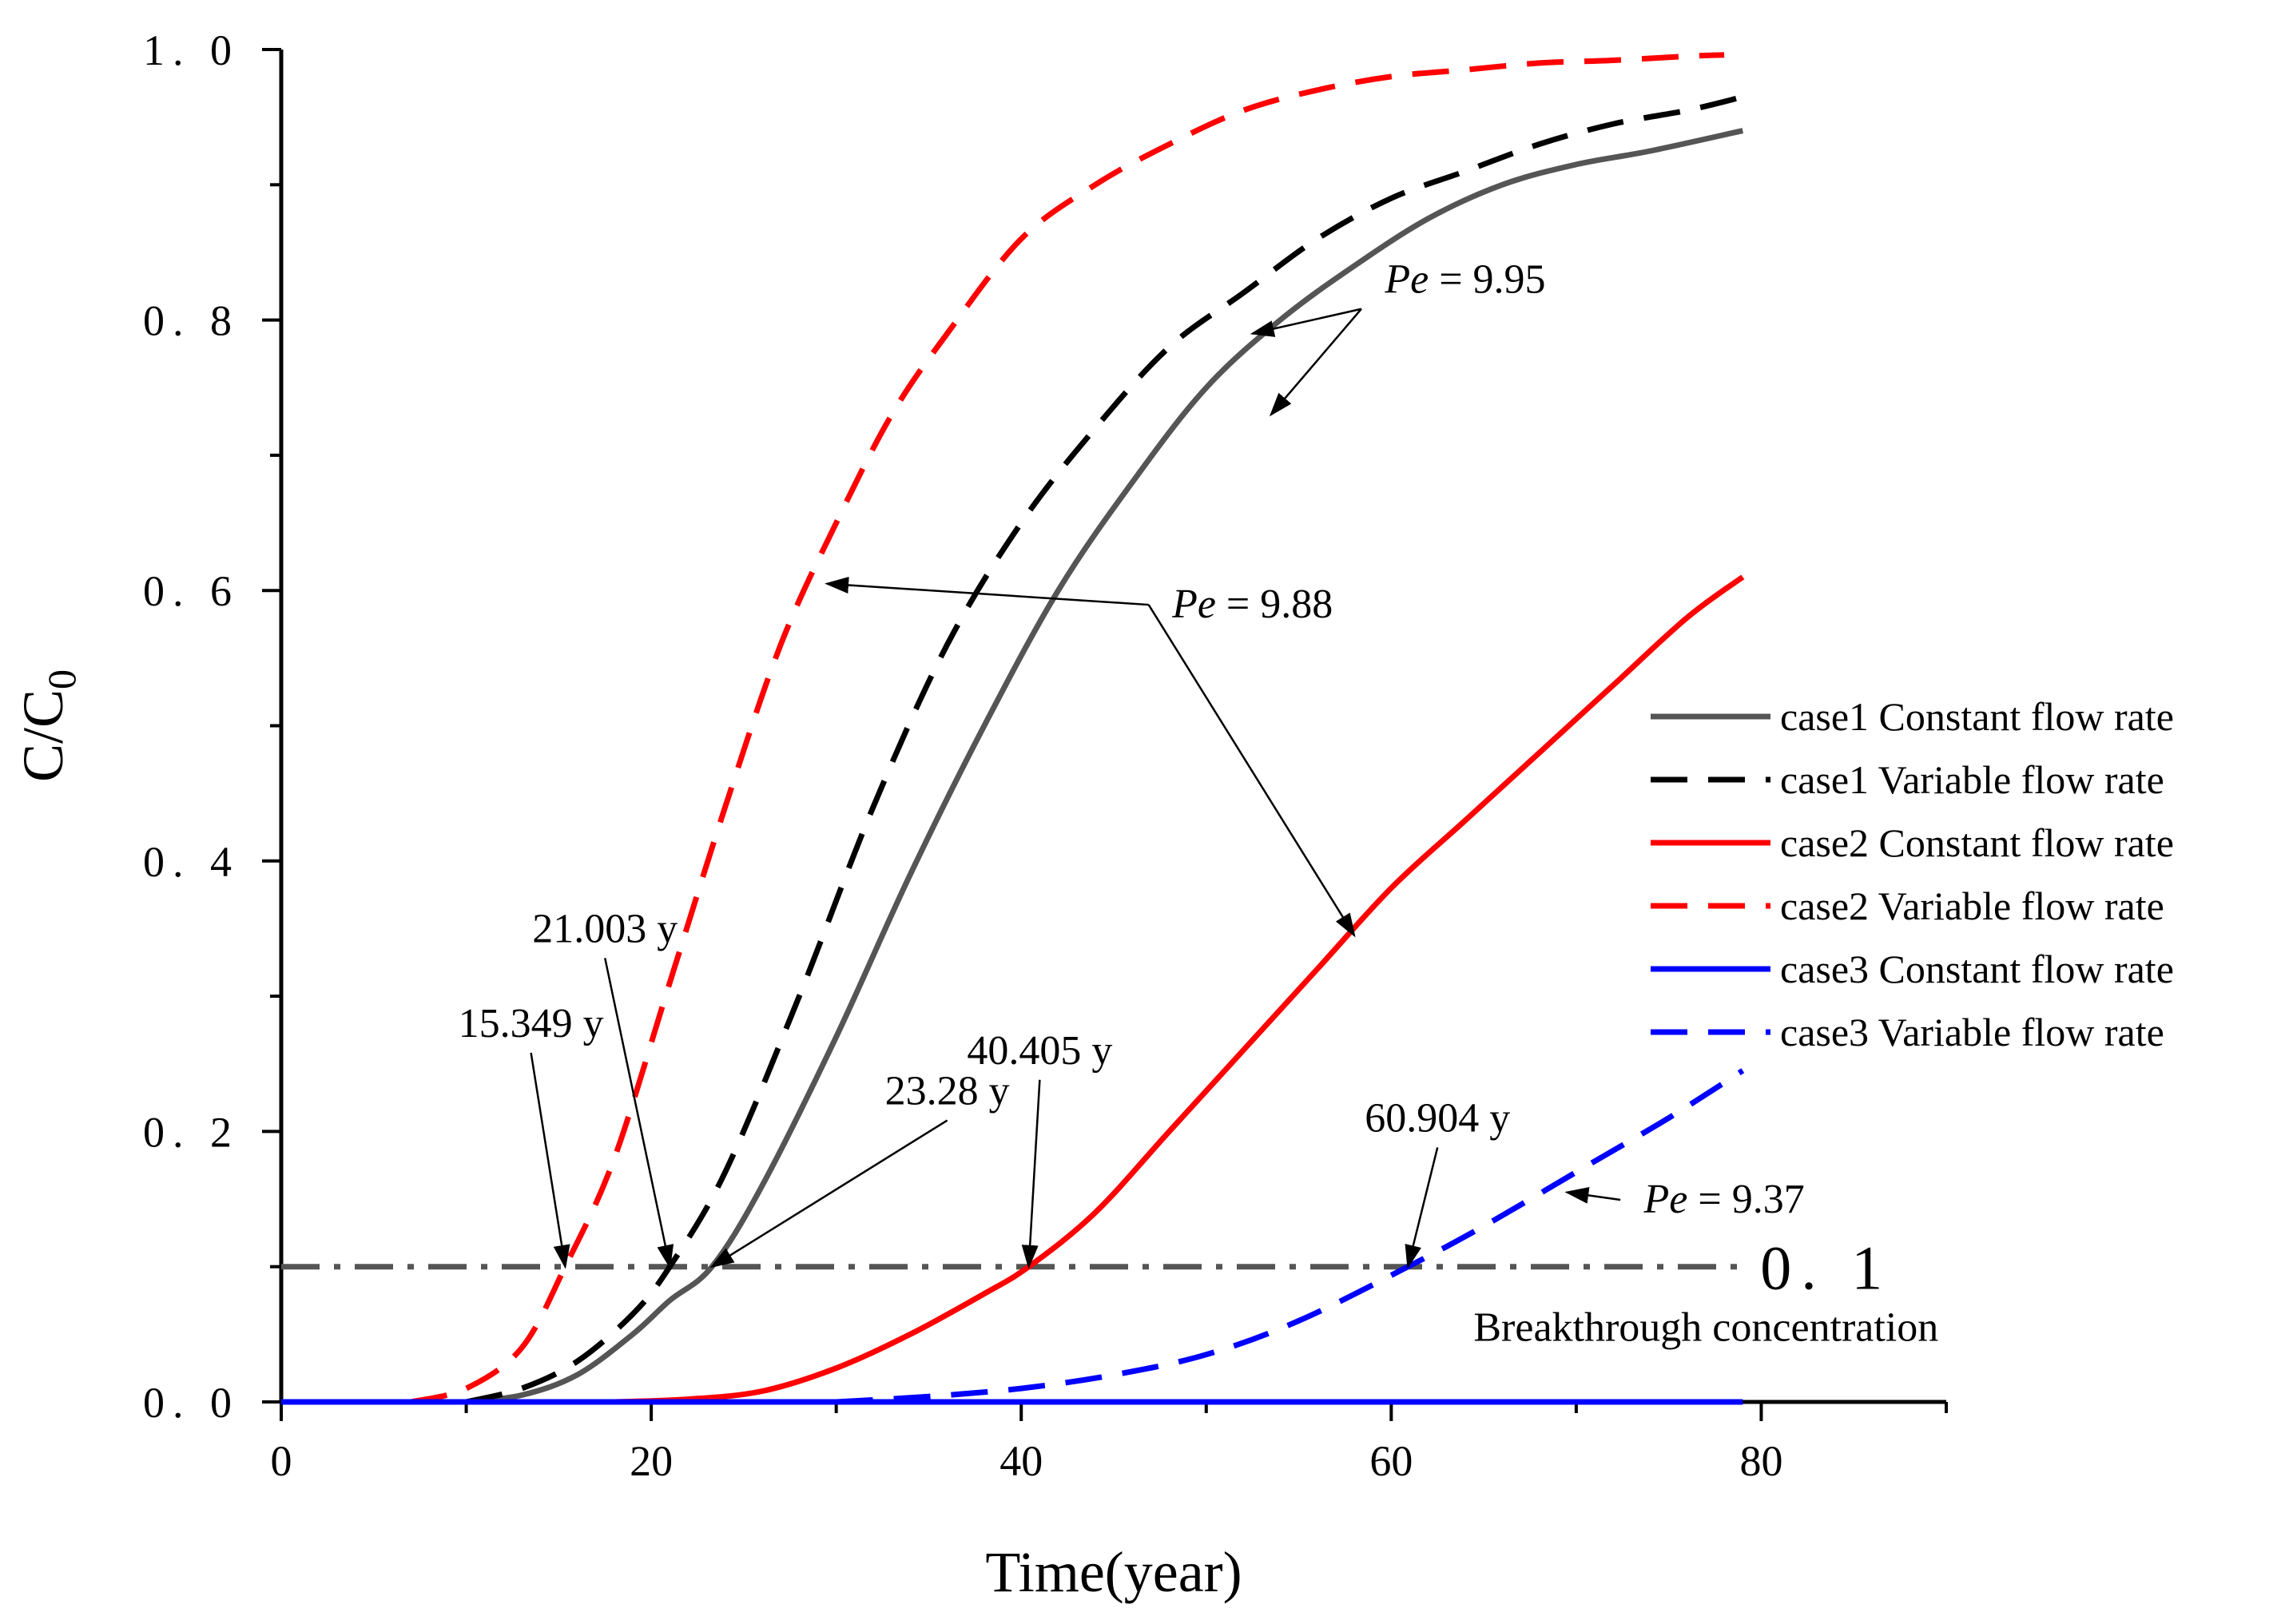 The width and height of the screenshot is (2289, 1624). What do you see at coordinates (191, 862) in the screenshot?
I see `y-tick-label: 0. 4` at bounding box center [191, 862].